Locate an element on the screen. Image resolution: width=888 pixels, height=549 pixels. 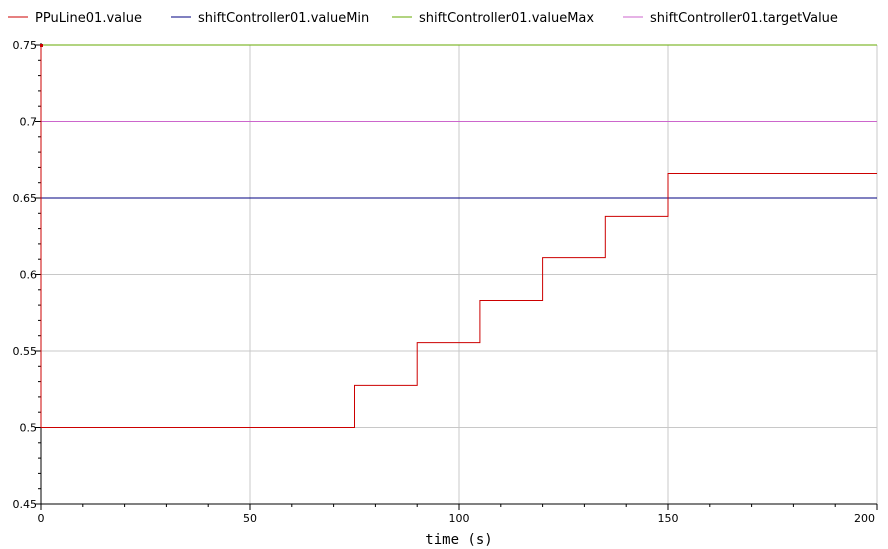
x-tick-label: 100 is located at coordinates (459, 518).